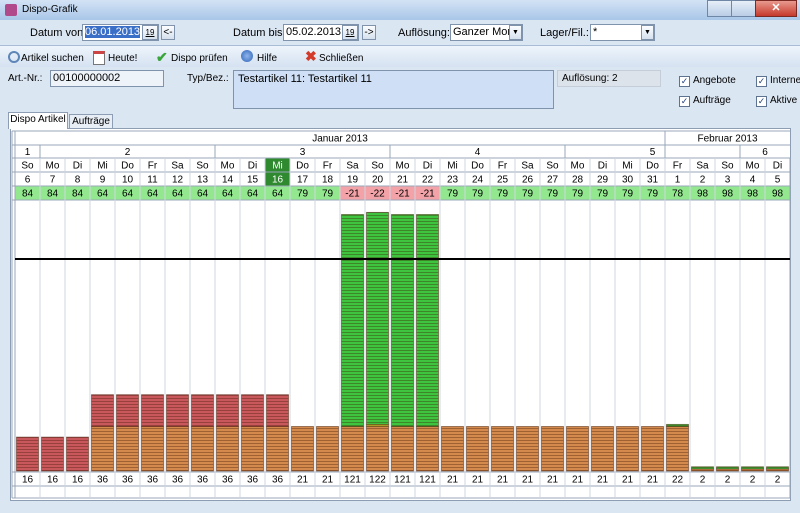 This screenshot has height=513, width=800. I want to click on day-label: 22, so click(428, 180).